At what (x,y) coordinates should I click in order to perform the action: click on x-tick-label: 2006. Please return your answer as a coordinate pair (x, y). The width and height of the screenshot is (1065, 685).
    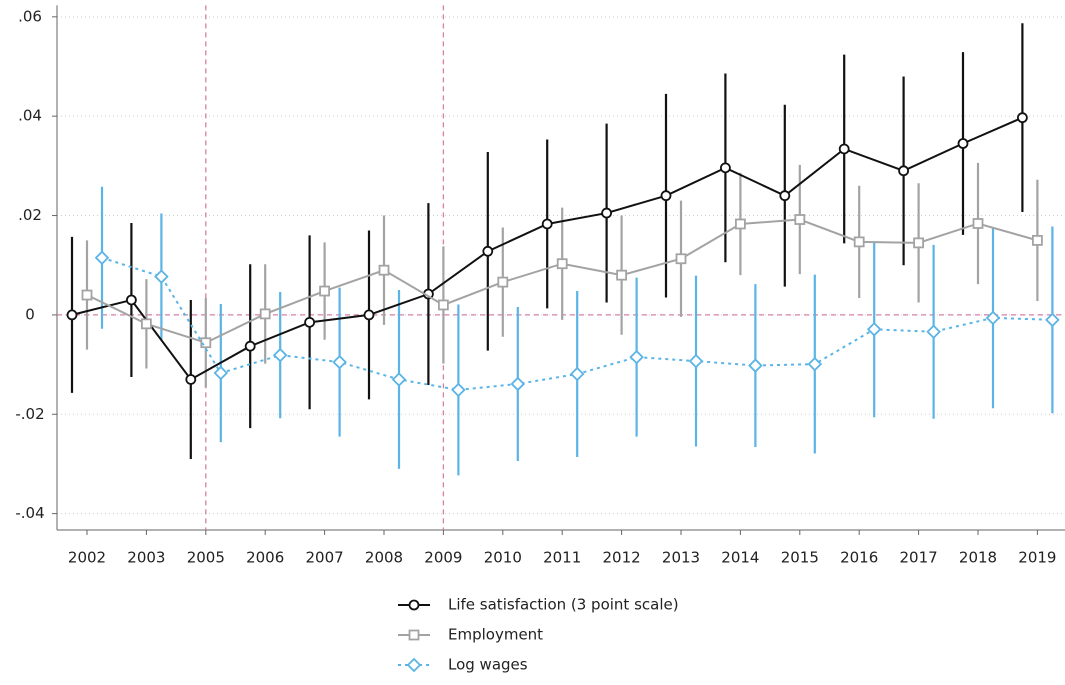
    Looking at the image, I should click on (265, 558).